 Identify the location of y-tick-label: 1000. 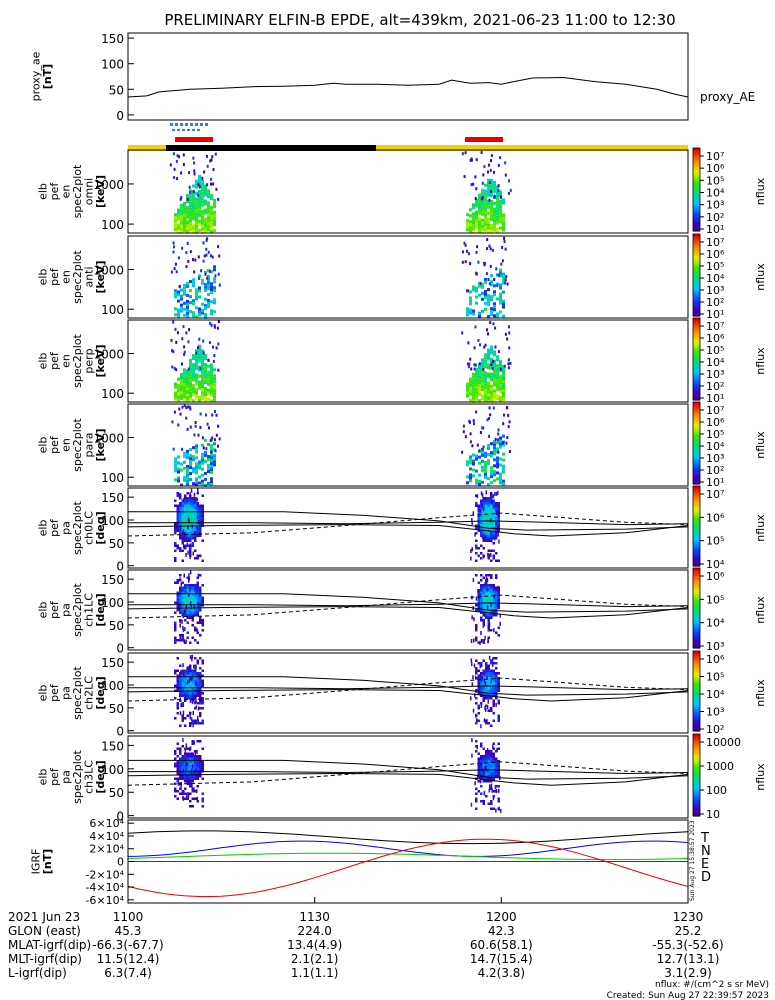
(108, 439).